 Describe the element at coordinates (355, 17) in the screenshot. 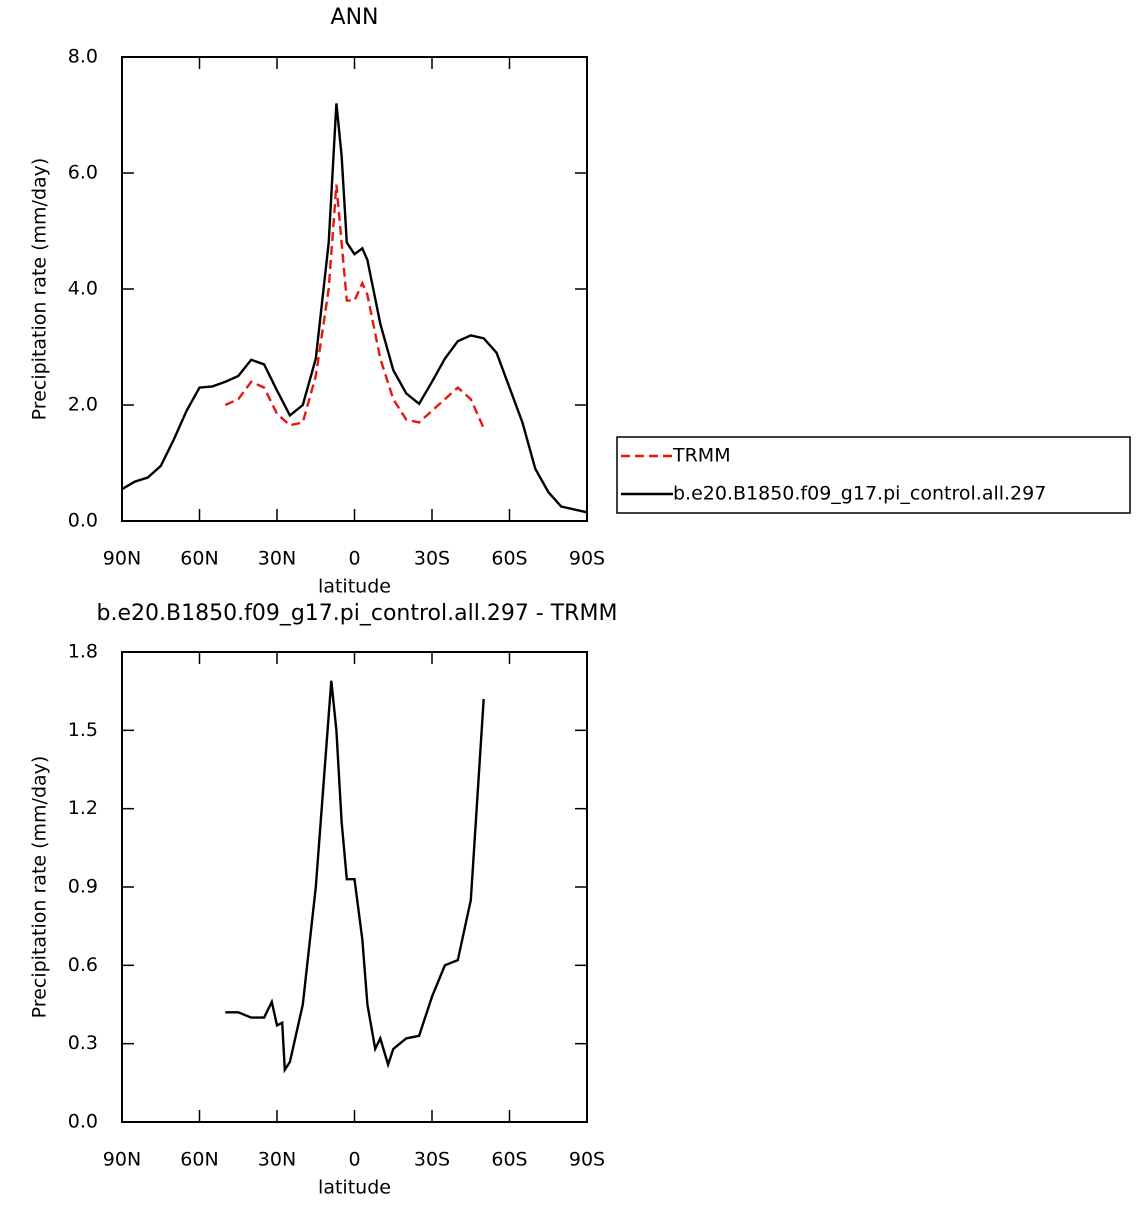

I see `chart-title: ANN` at that location.